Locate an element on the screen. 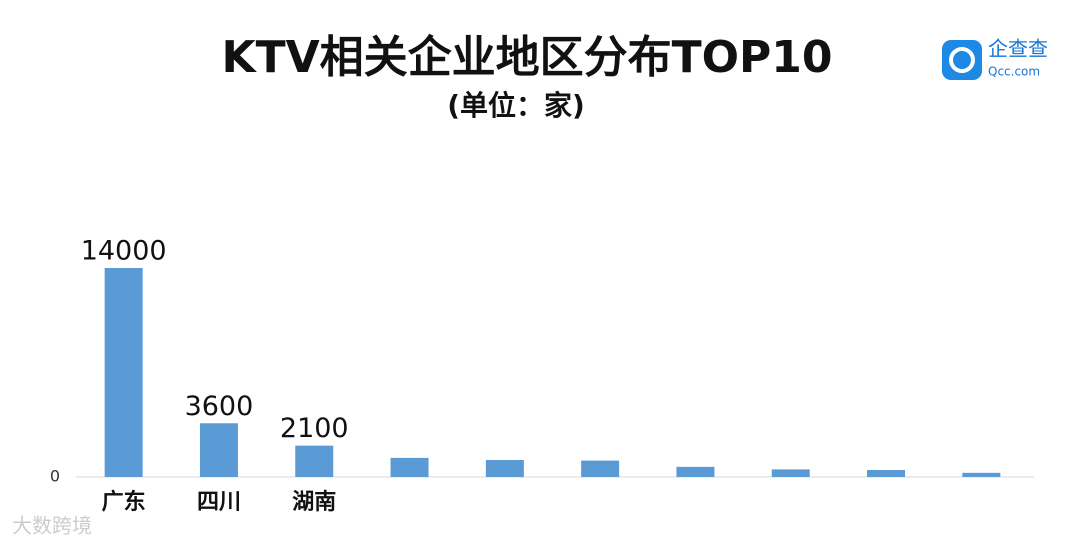  x-tick-label: 广东 is located at coordinates (124, 502).